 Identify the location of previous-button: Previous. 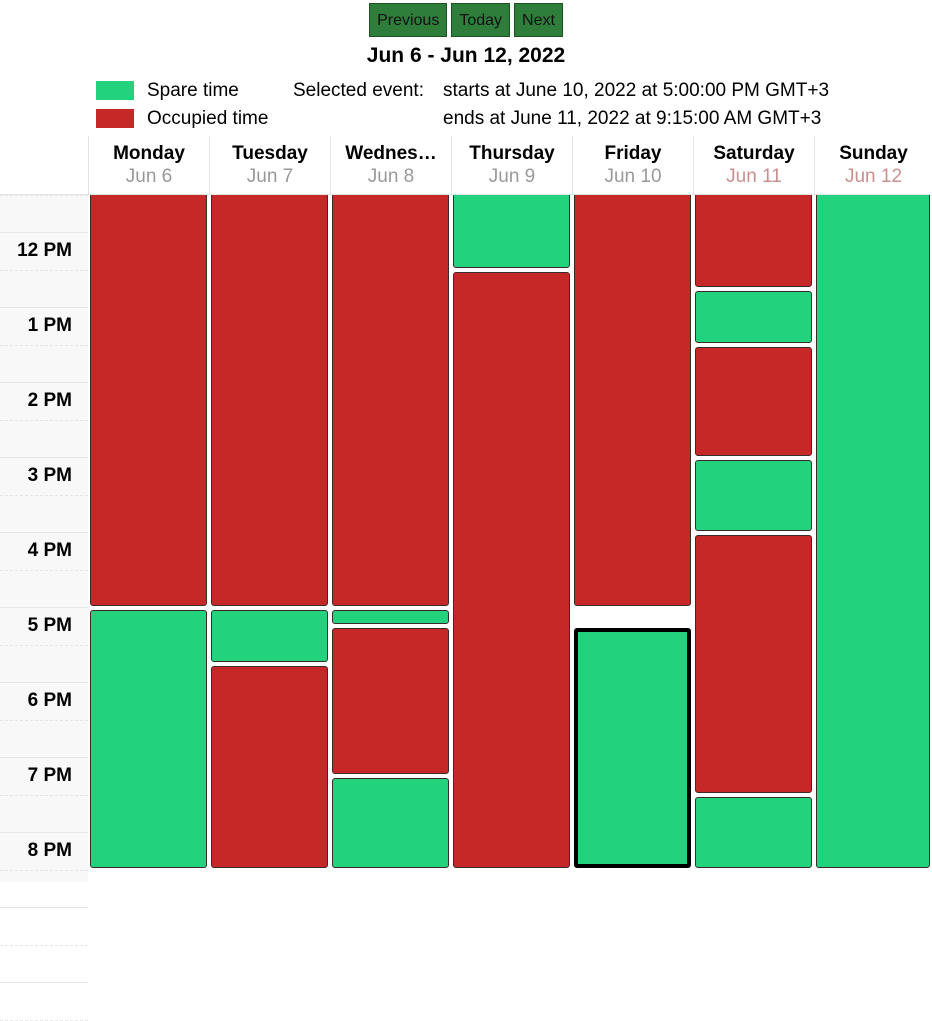
(408, 20).